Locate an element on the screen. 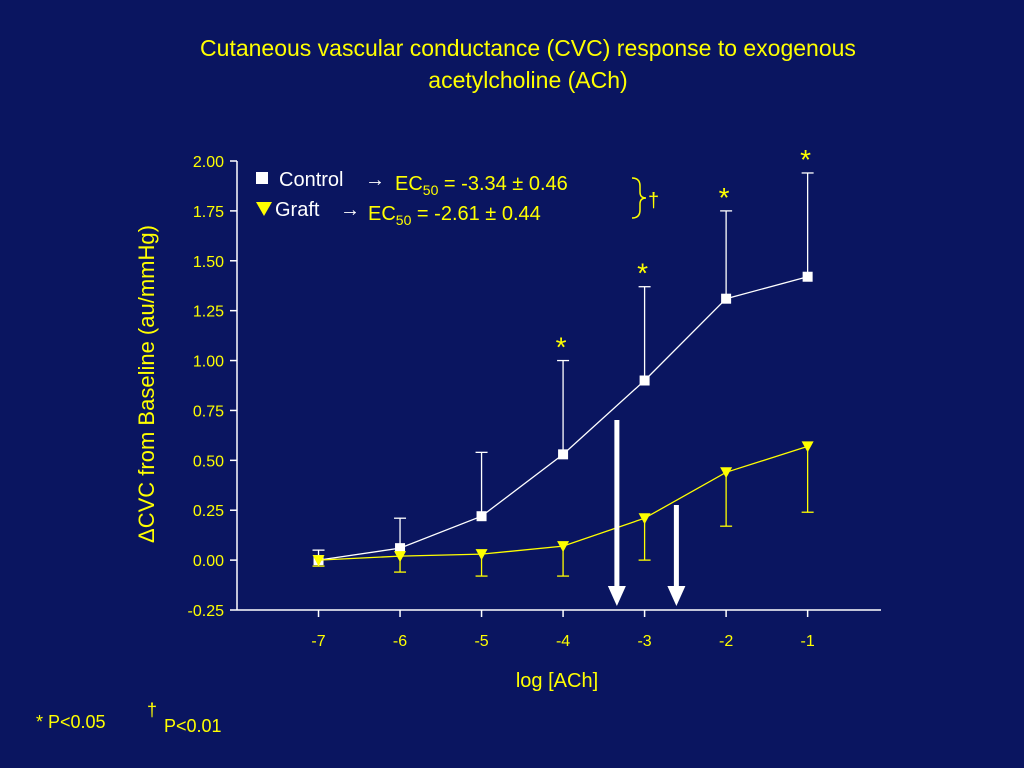 The width and height of the screenshot is (1024, 768). x-tick-label: -7 is located at coordinates (318, 641).